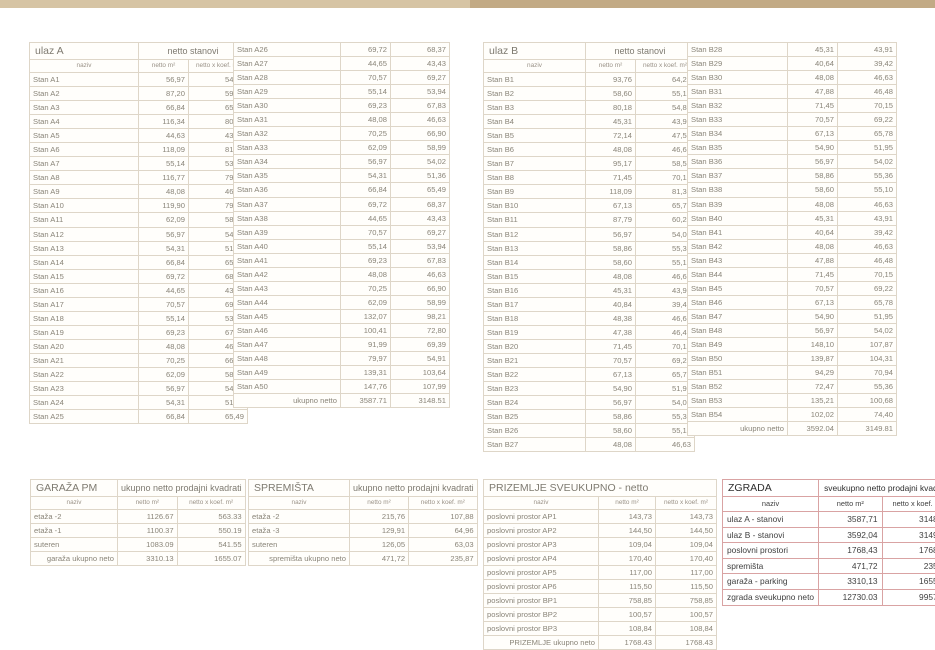 Image resolution: width=935 pixels, height=650 pixels. What do you see at coordinates (665, 206) in the screenshot?
I see `row-koef: 65,78` at bounding box center [665, 206].